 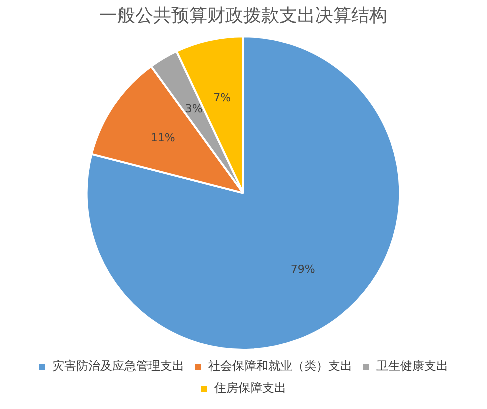 What do you see at coordinates (223, 97) in the screenshot?
I see `data-label: 7%` at bounding box center [223, 97].